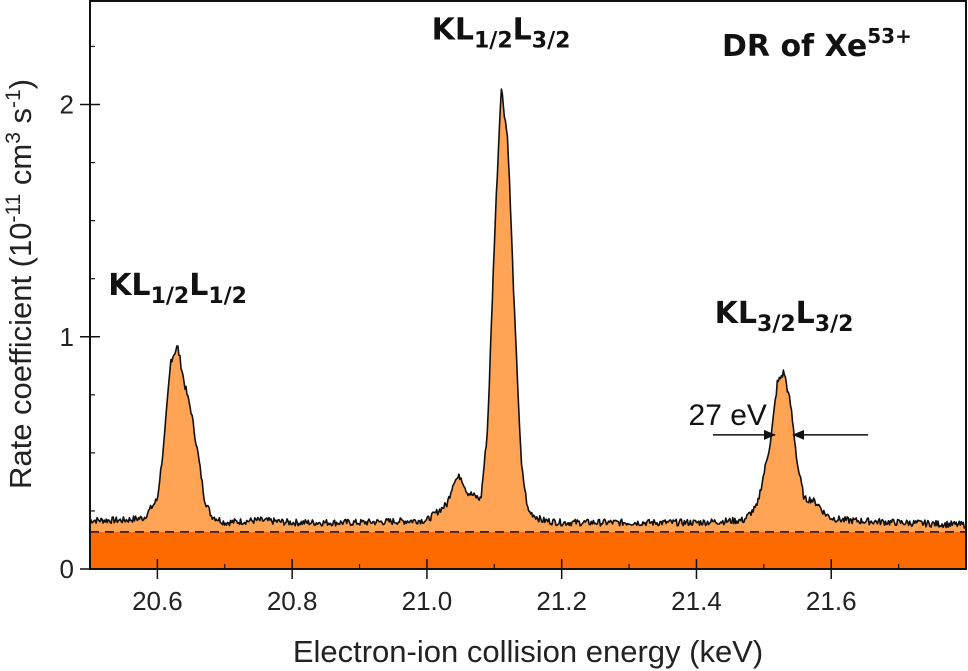 Image resolution: width=968 pixels, height=671 pixels. Describe the element at coordinates (67, 105) in the screenshot. I see `y-tick-label: 2` at that location.